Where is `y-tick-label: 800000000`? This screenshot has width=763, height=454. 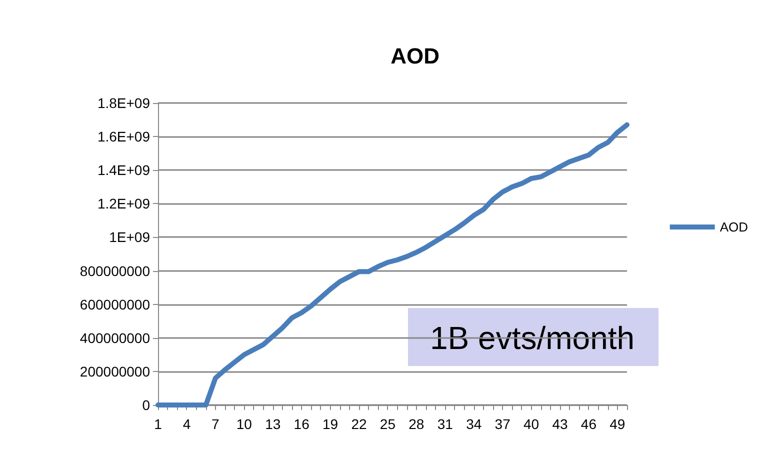
y-tick-label: 800000000 is located at coordinates (115, 270).